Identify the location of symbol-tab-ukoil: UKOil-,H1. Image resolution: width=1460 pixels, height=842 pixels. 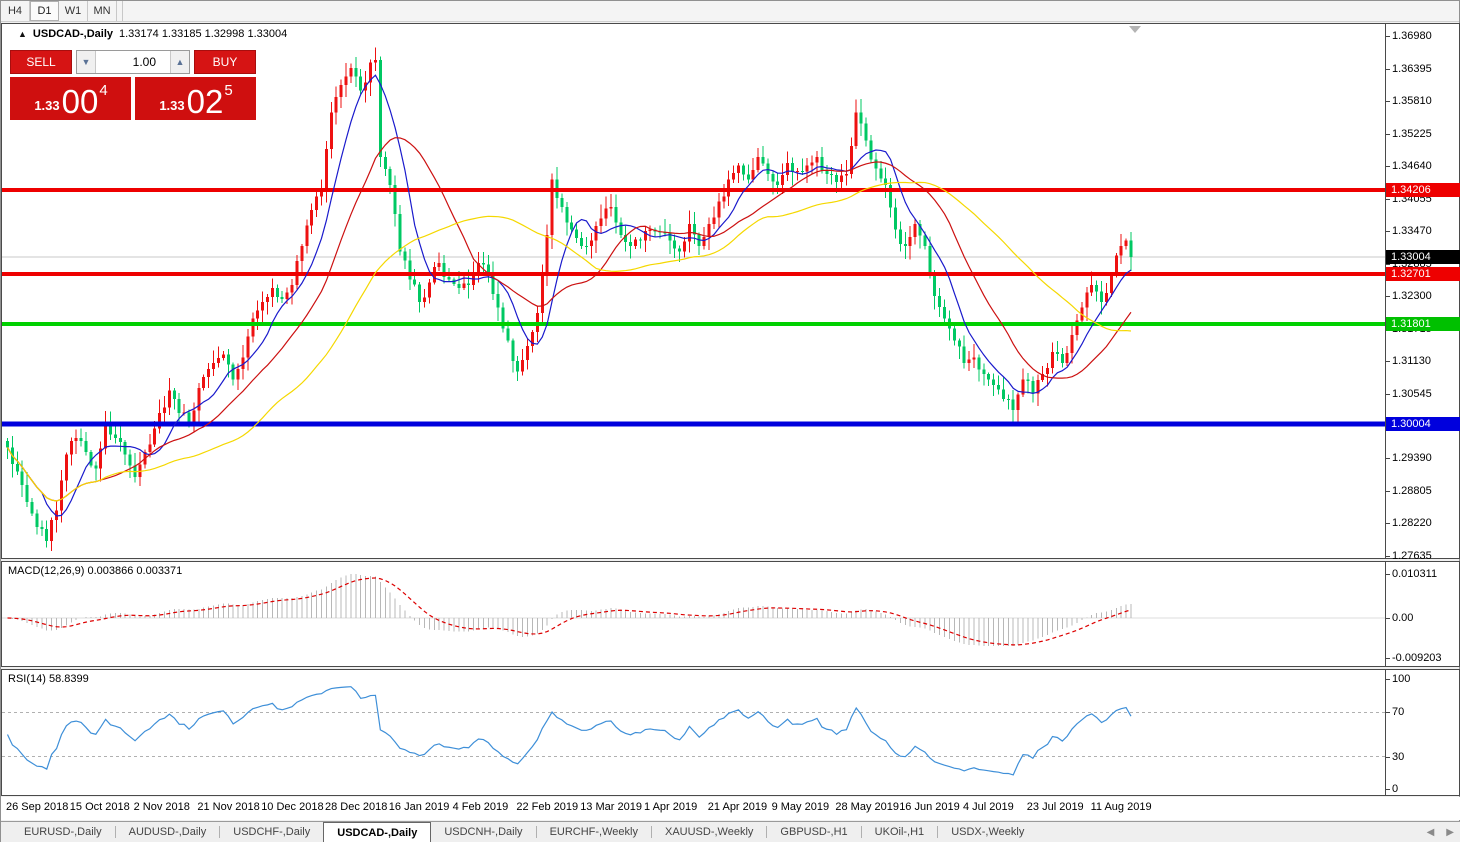
(899, 832).